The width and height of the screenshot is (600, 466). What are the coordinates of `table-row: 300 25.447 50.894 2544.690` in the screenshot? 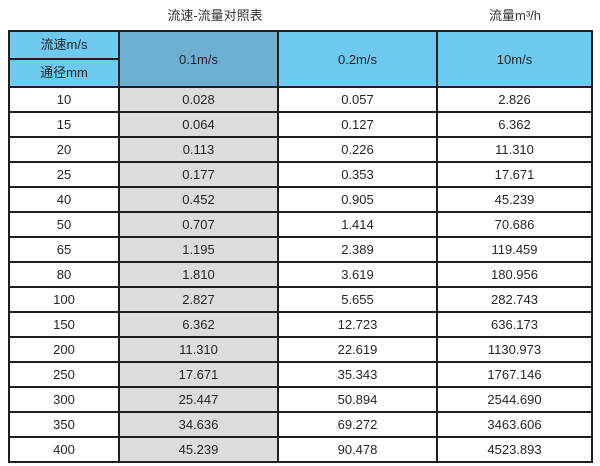 It's located at (300, 399).